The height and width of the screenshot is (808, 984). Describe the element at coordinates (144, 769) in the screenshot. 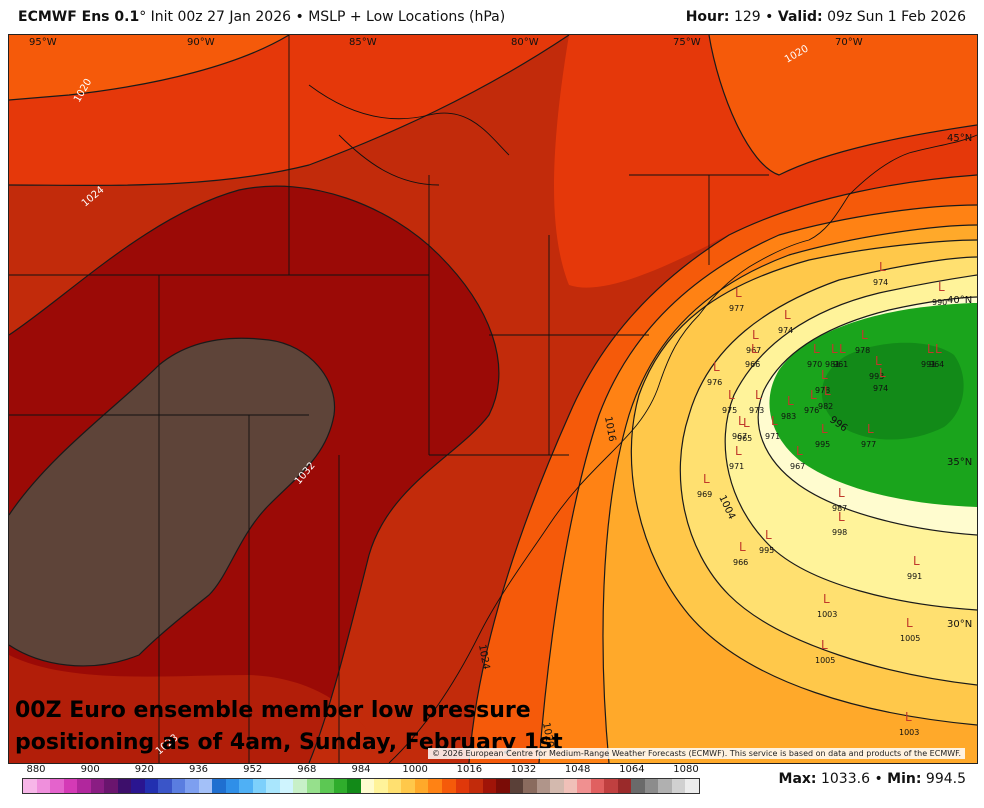

I see `colorbar-tick-label: 920` at that location.